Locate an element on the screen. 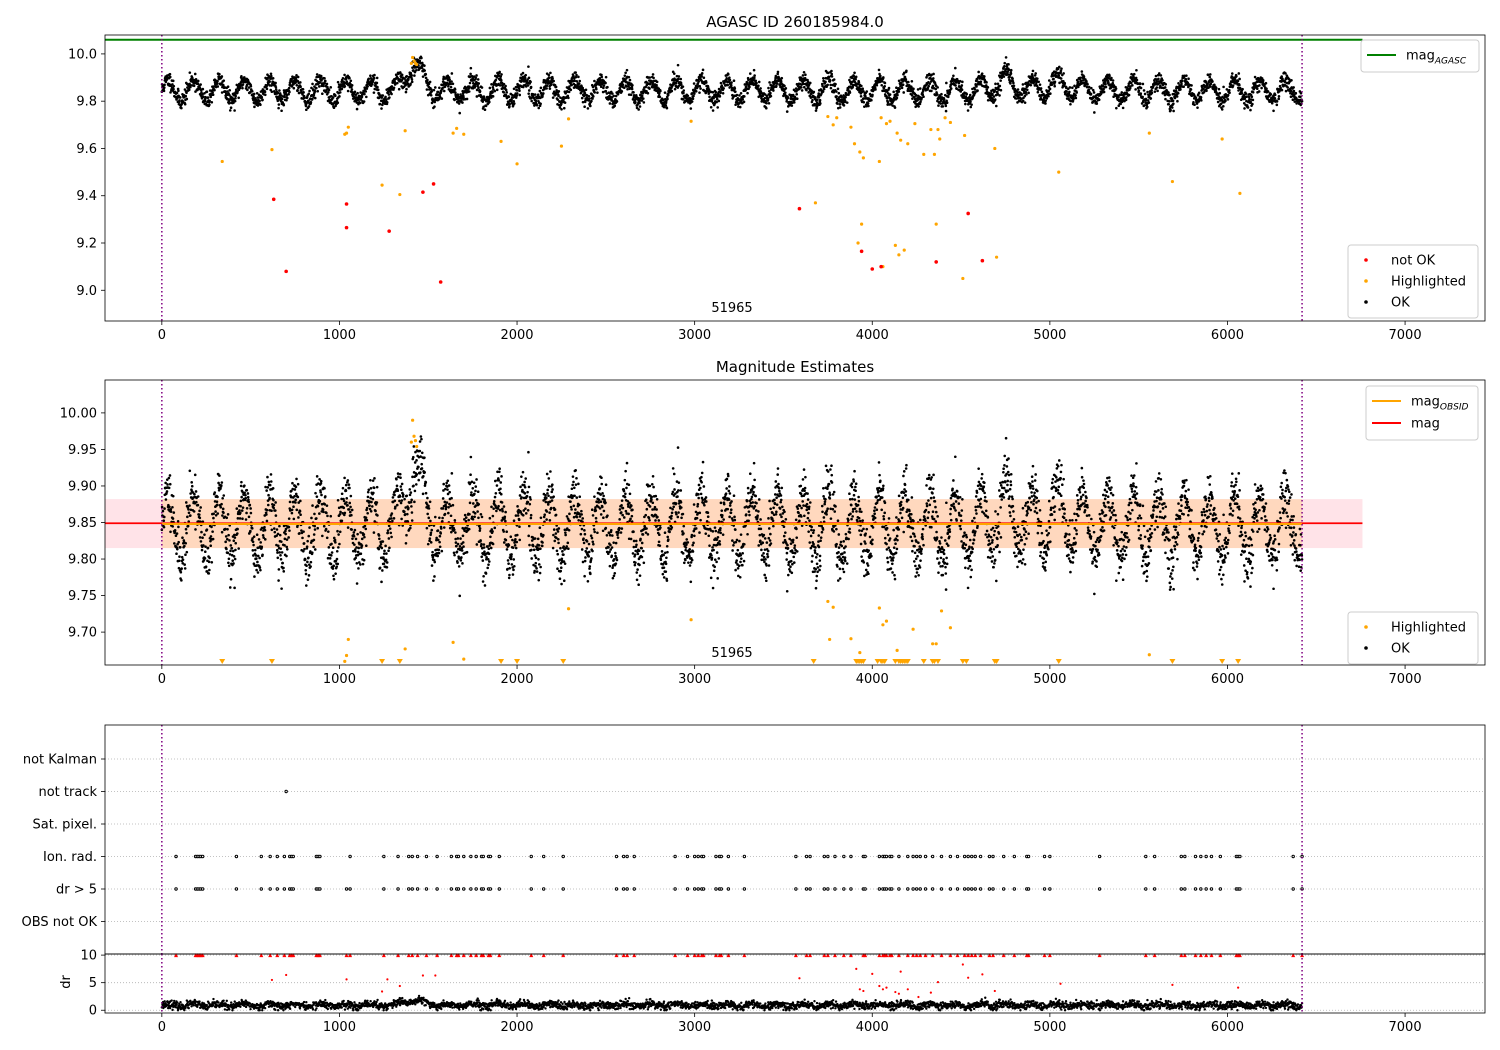 The image size is (1500, 1050). panel1-xtick-label: 2000 is located at coordinates (516, 335).